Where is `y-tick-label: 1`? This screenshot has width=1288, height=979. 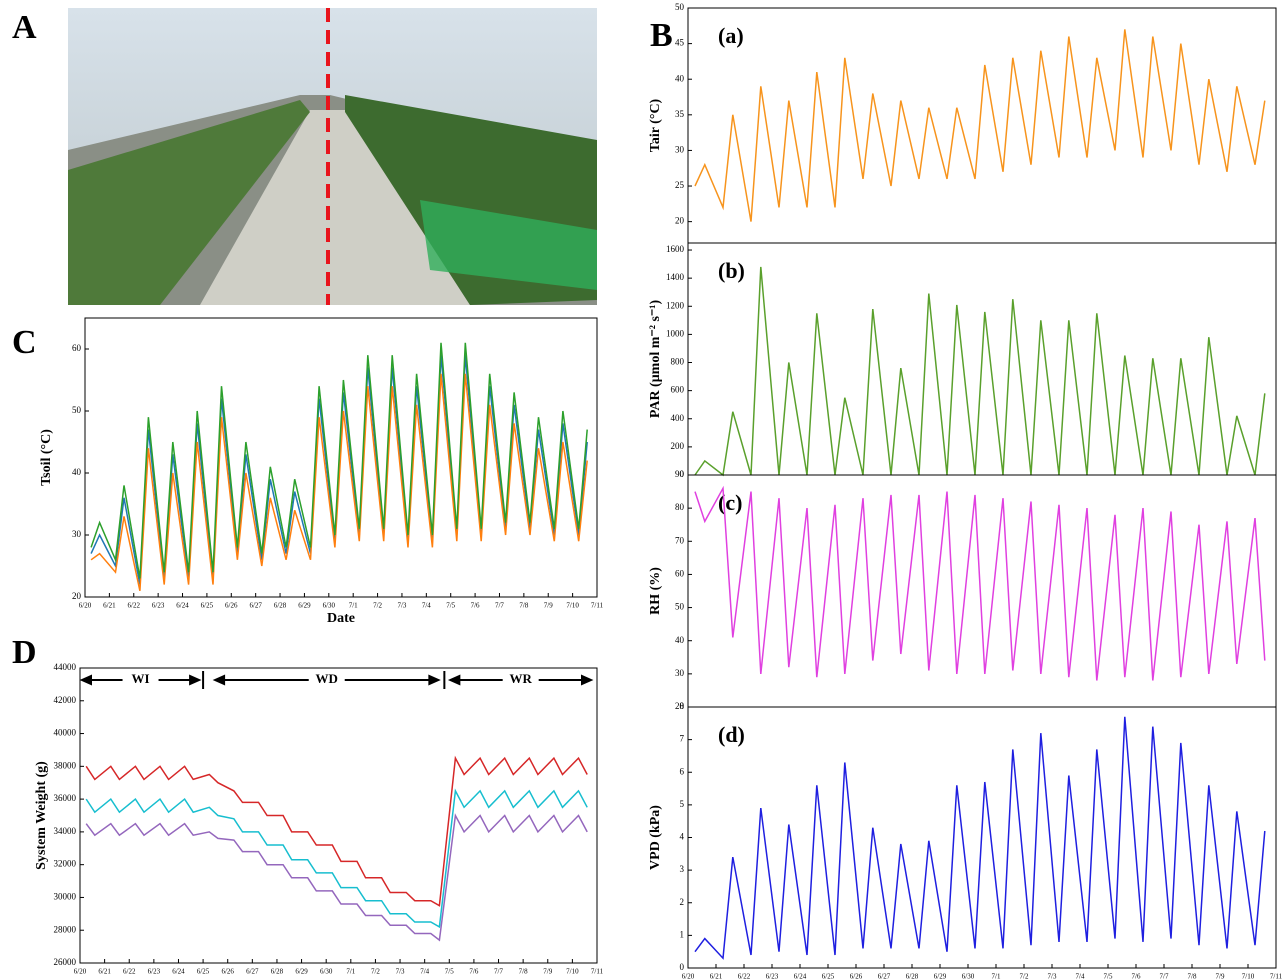 y-tick-label: 1 is located at coordinates (682, 934).